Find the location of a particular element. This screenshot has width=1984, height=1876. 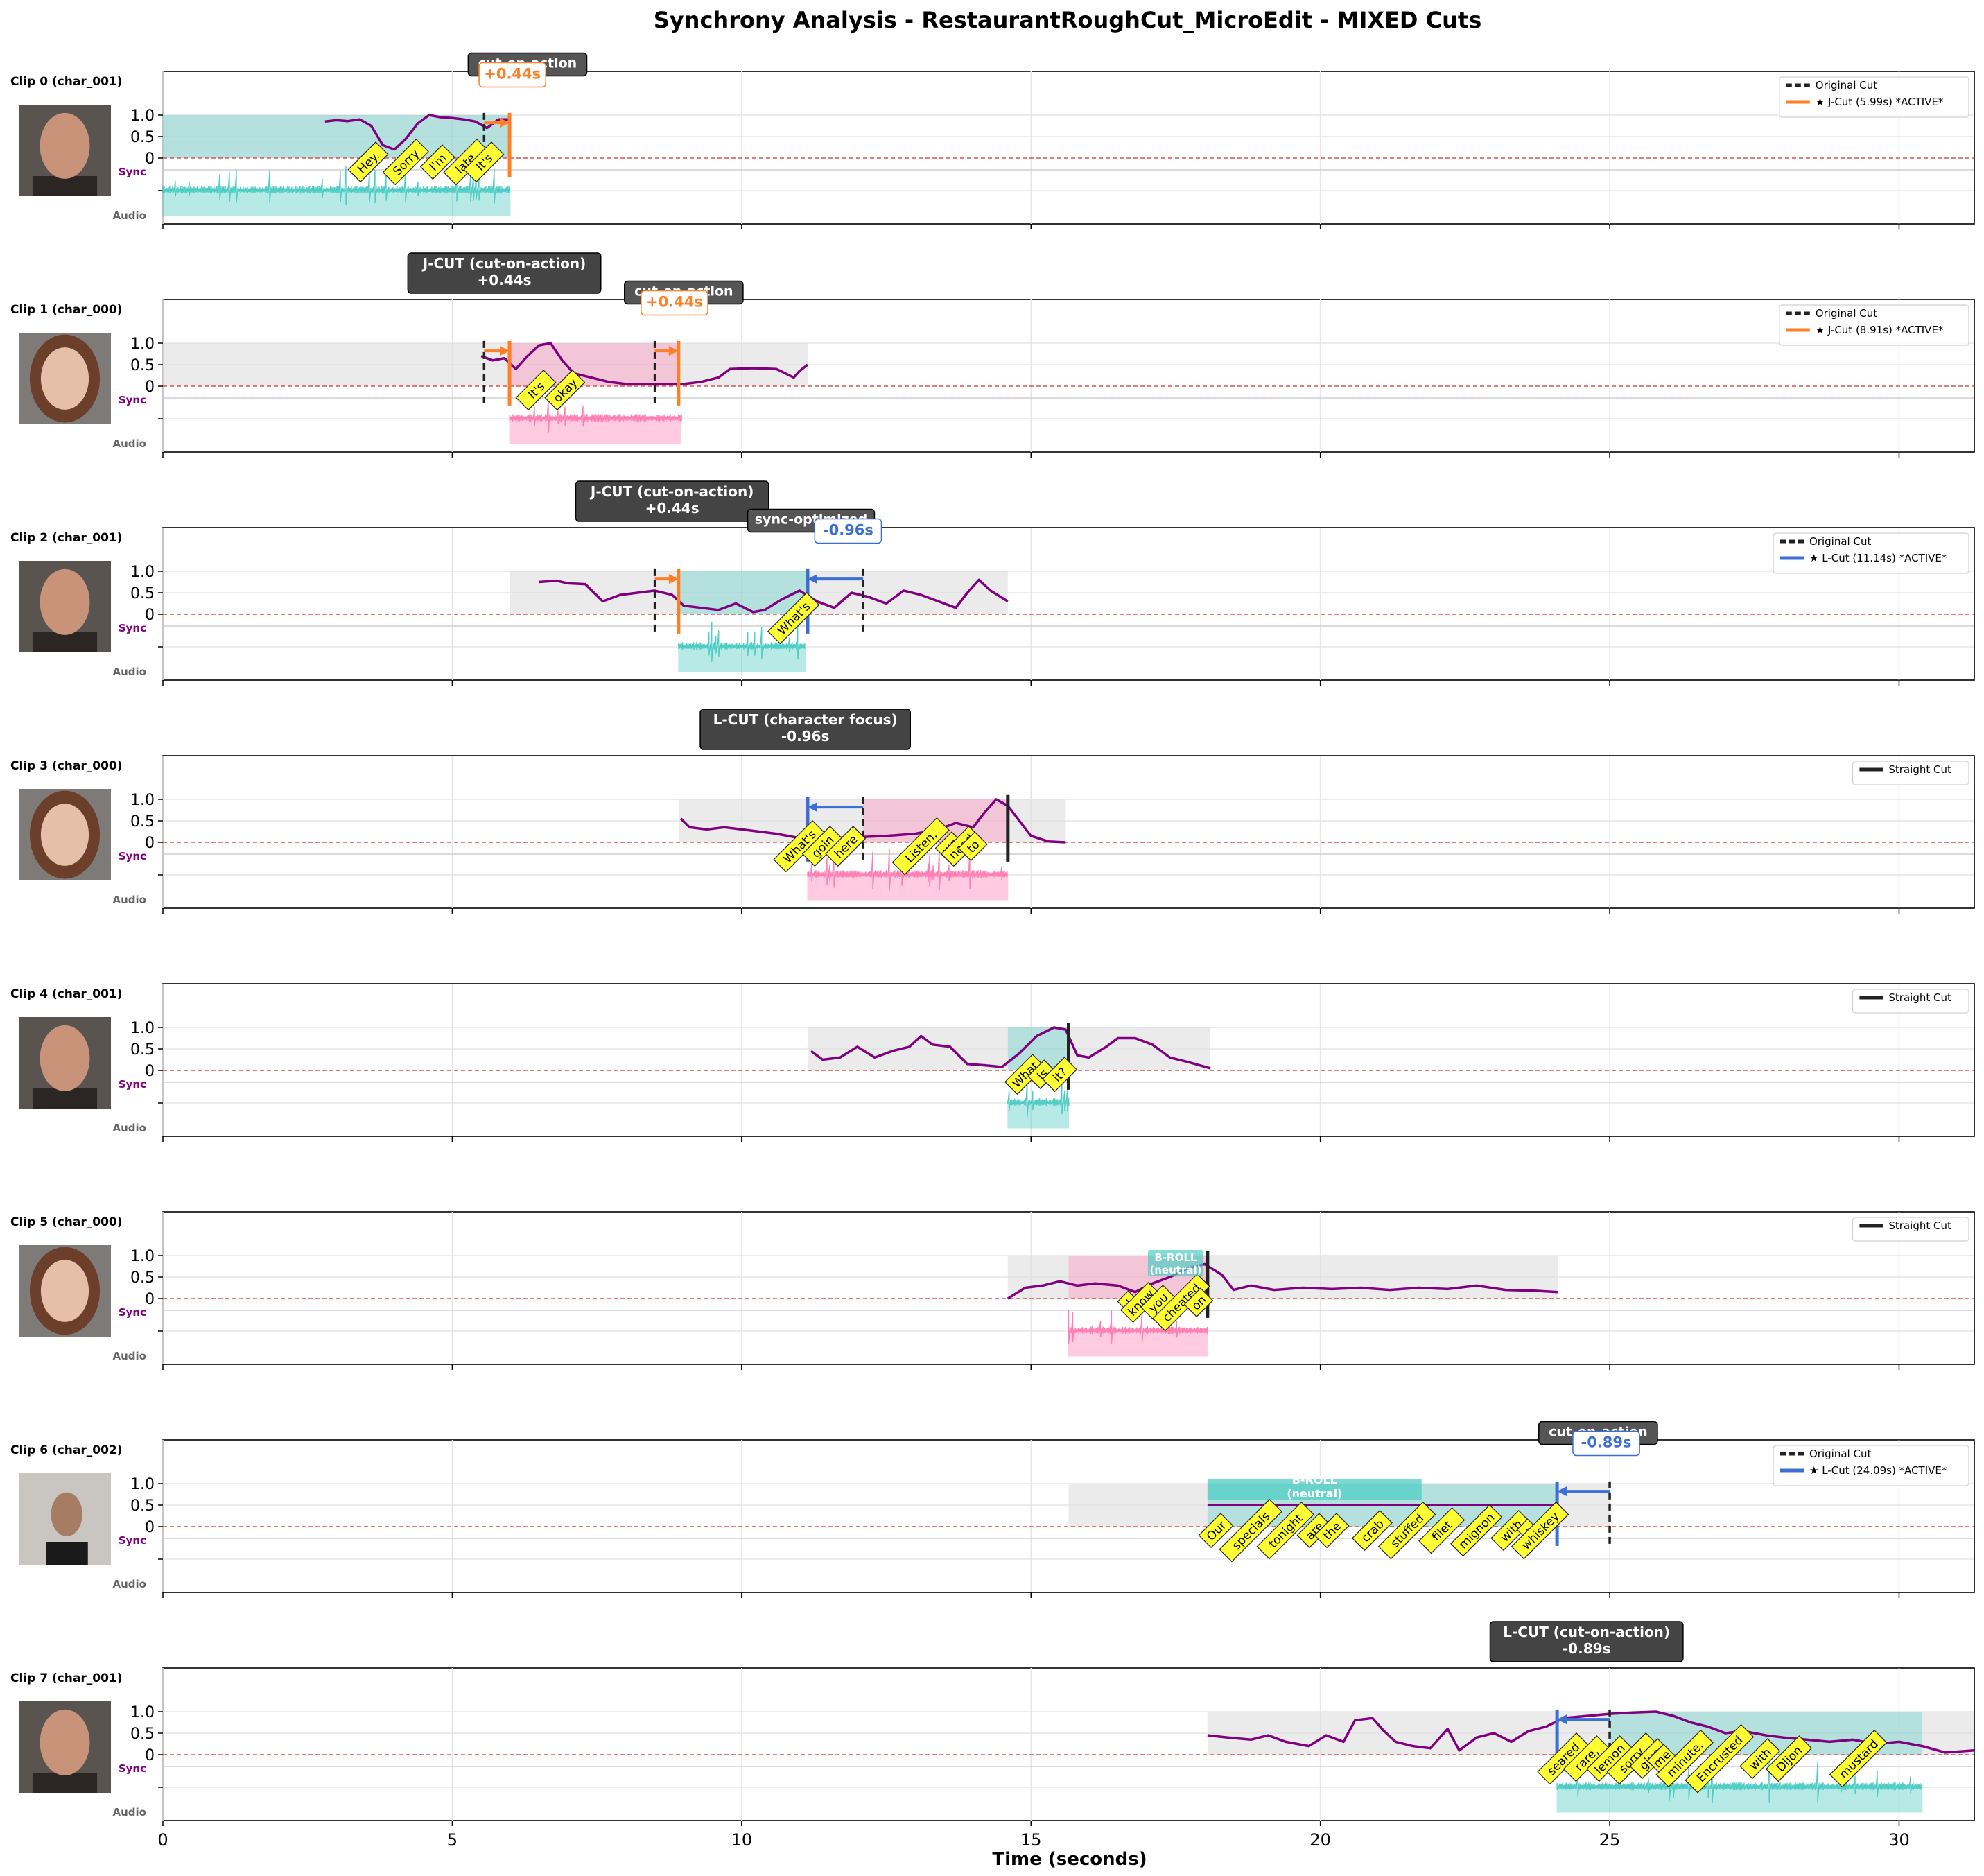

x-tick-label: 30 is located at coordinates (1899, 1840).